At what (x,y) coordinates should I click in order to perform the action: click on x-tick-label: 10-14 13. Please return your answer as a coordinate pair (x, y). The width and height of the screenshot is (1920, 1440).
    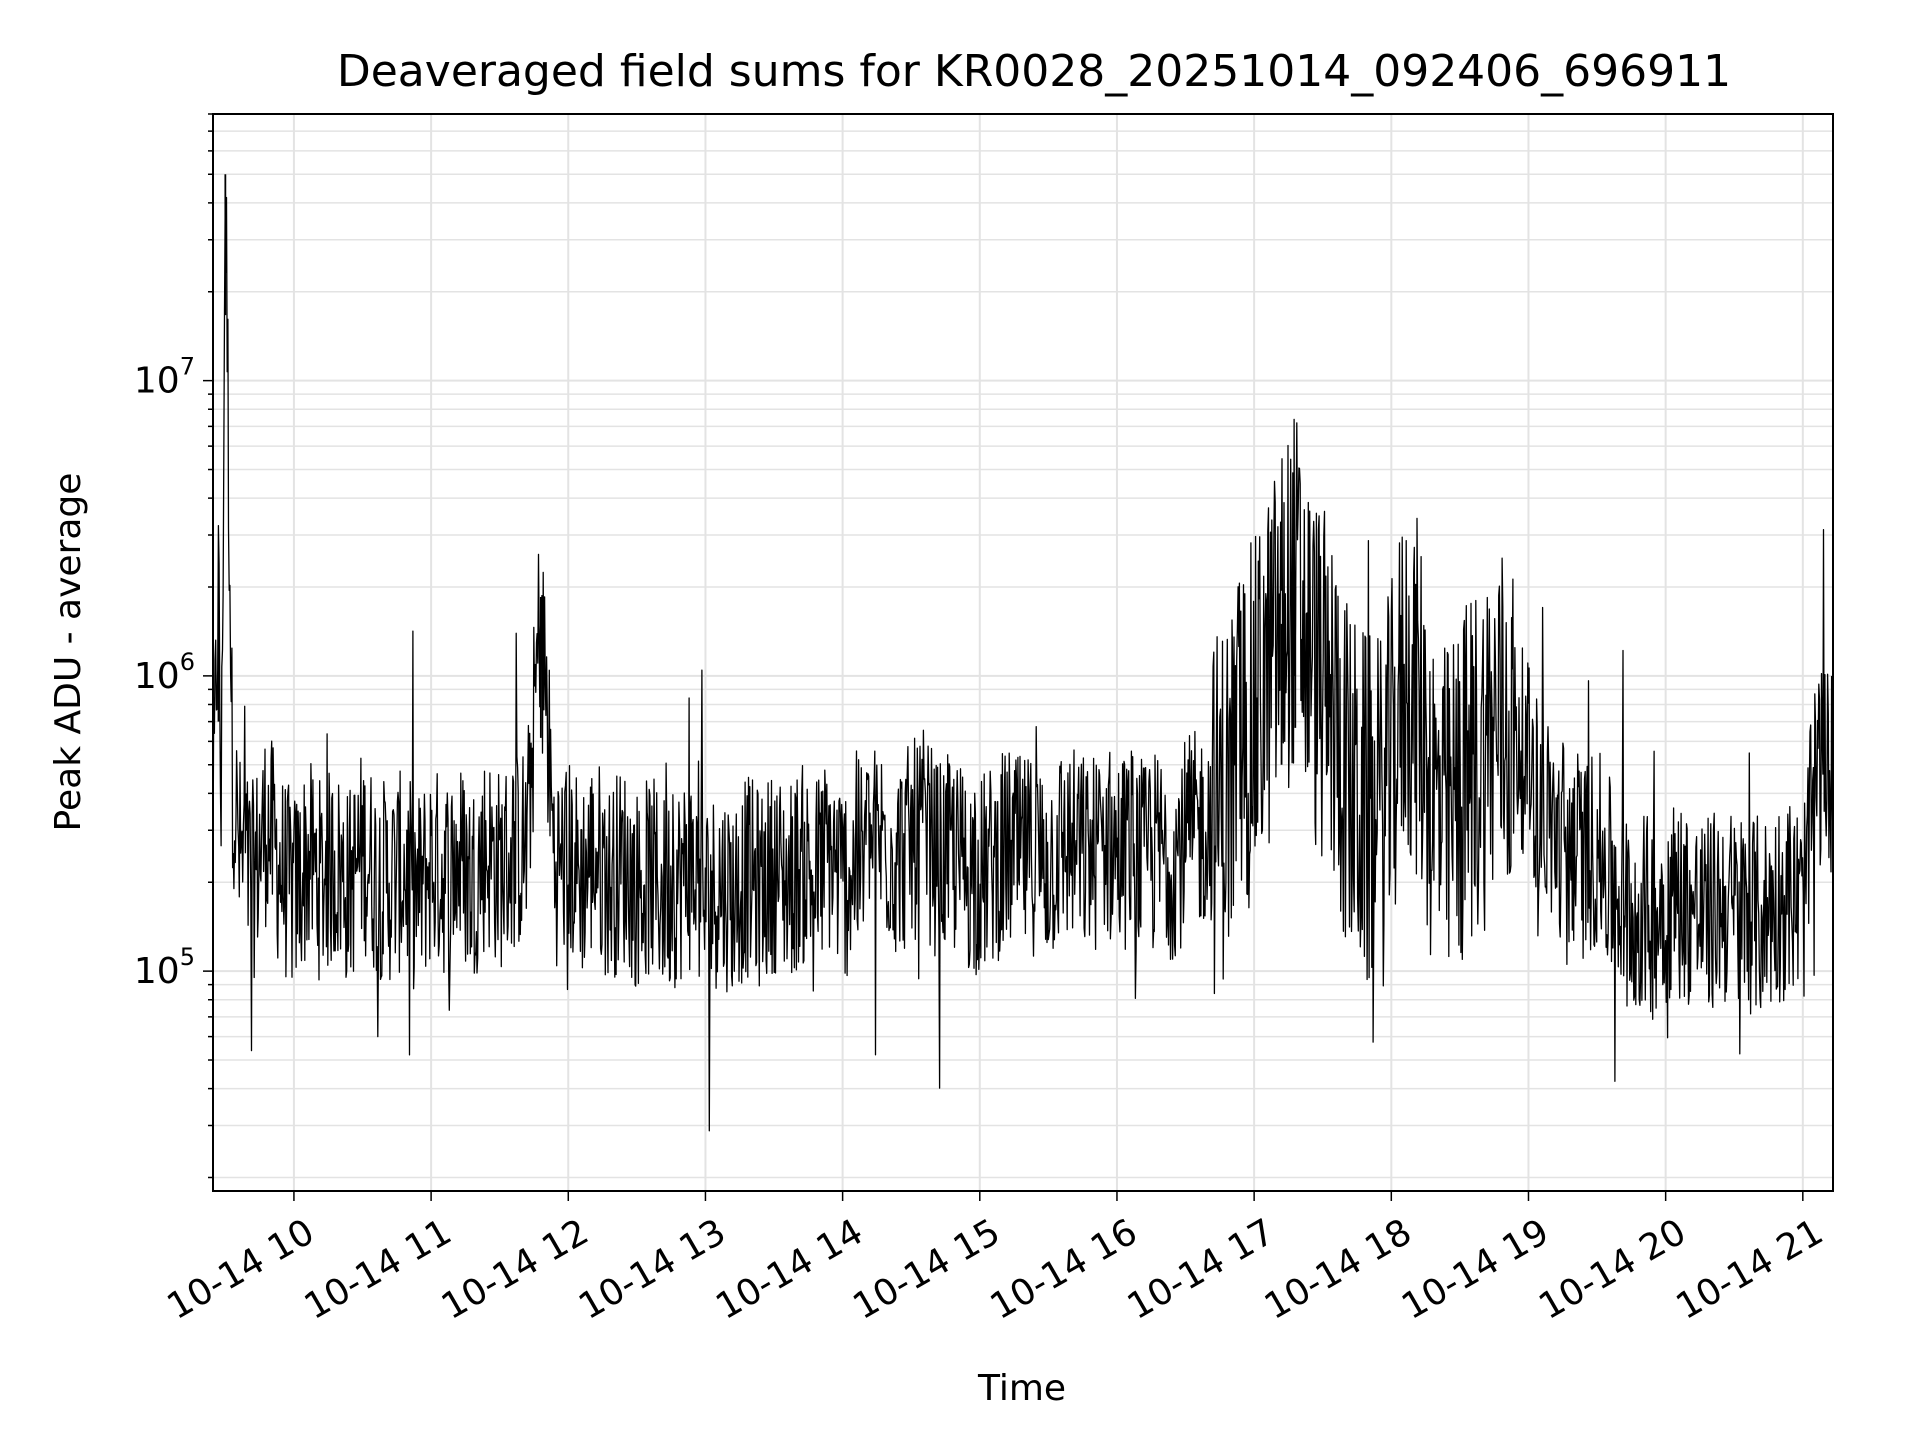
    Looking at the image, I should click on (652, 1269).